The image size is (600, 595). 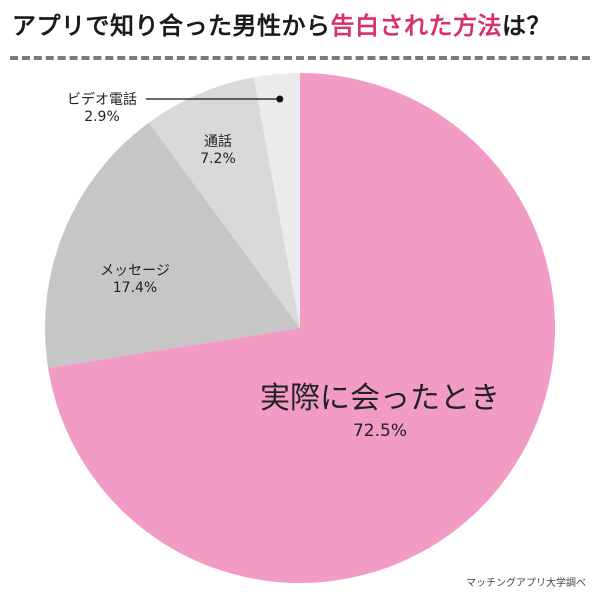 I want to click on title-prefix: アプリで知り合った男性から, so click(x=171, y=26).